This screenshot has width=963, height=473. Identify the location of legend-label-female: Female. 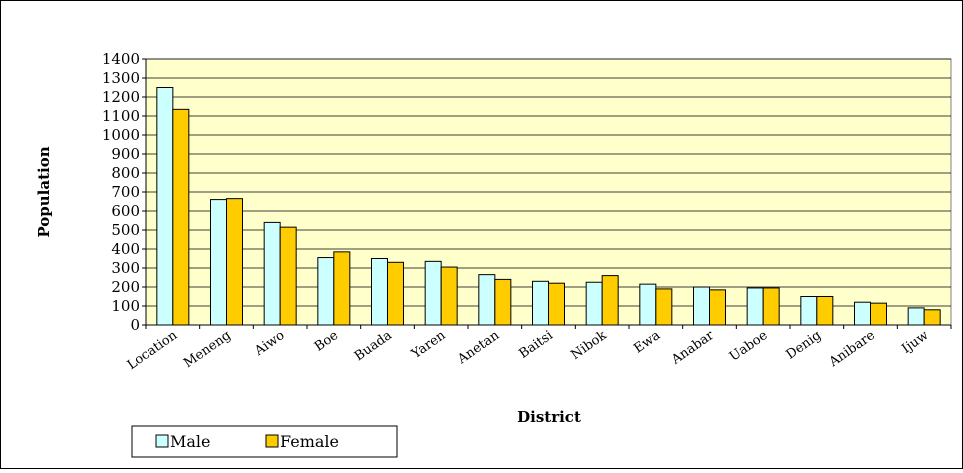
(309, 441).